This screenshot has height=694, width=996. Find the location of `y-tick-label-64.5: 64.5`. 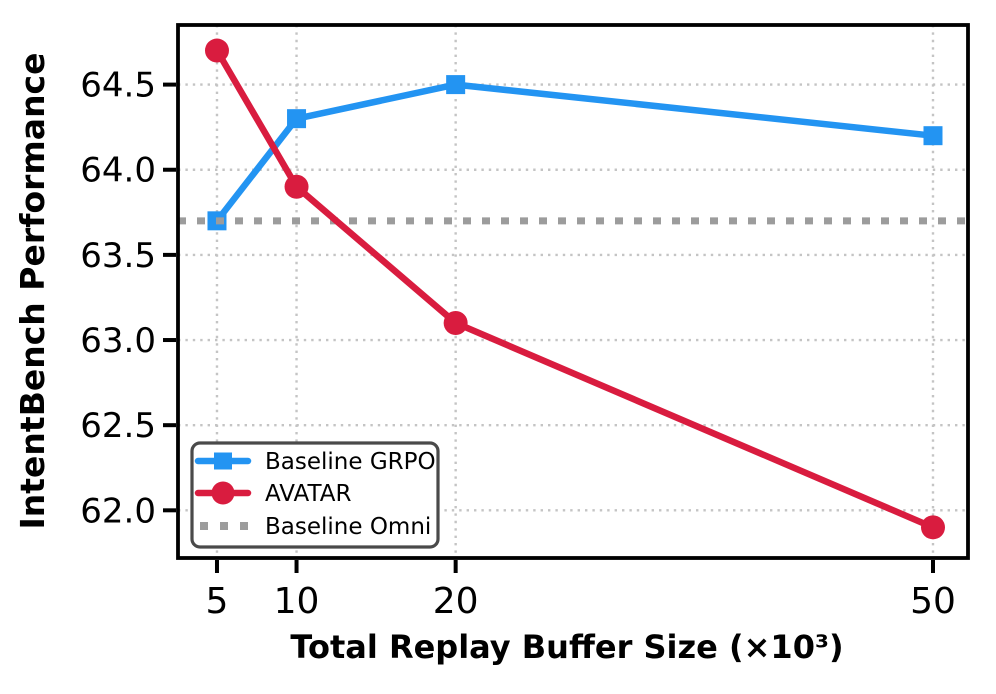

y-tick-label-64.5: 64.5 is located at coordinates (118, 86).